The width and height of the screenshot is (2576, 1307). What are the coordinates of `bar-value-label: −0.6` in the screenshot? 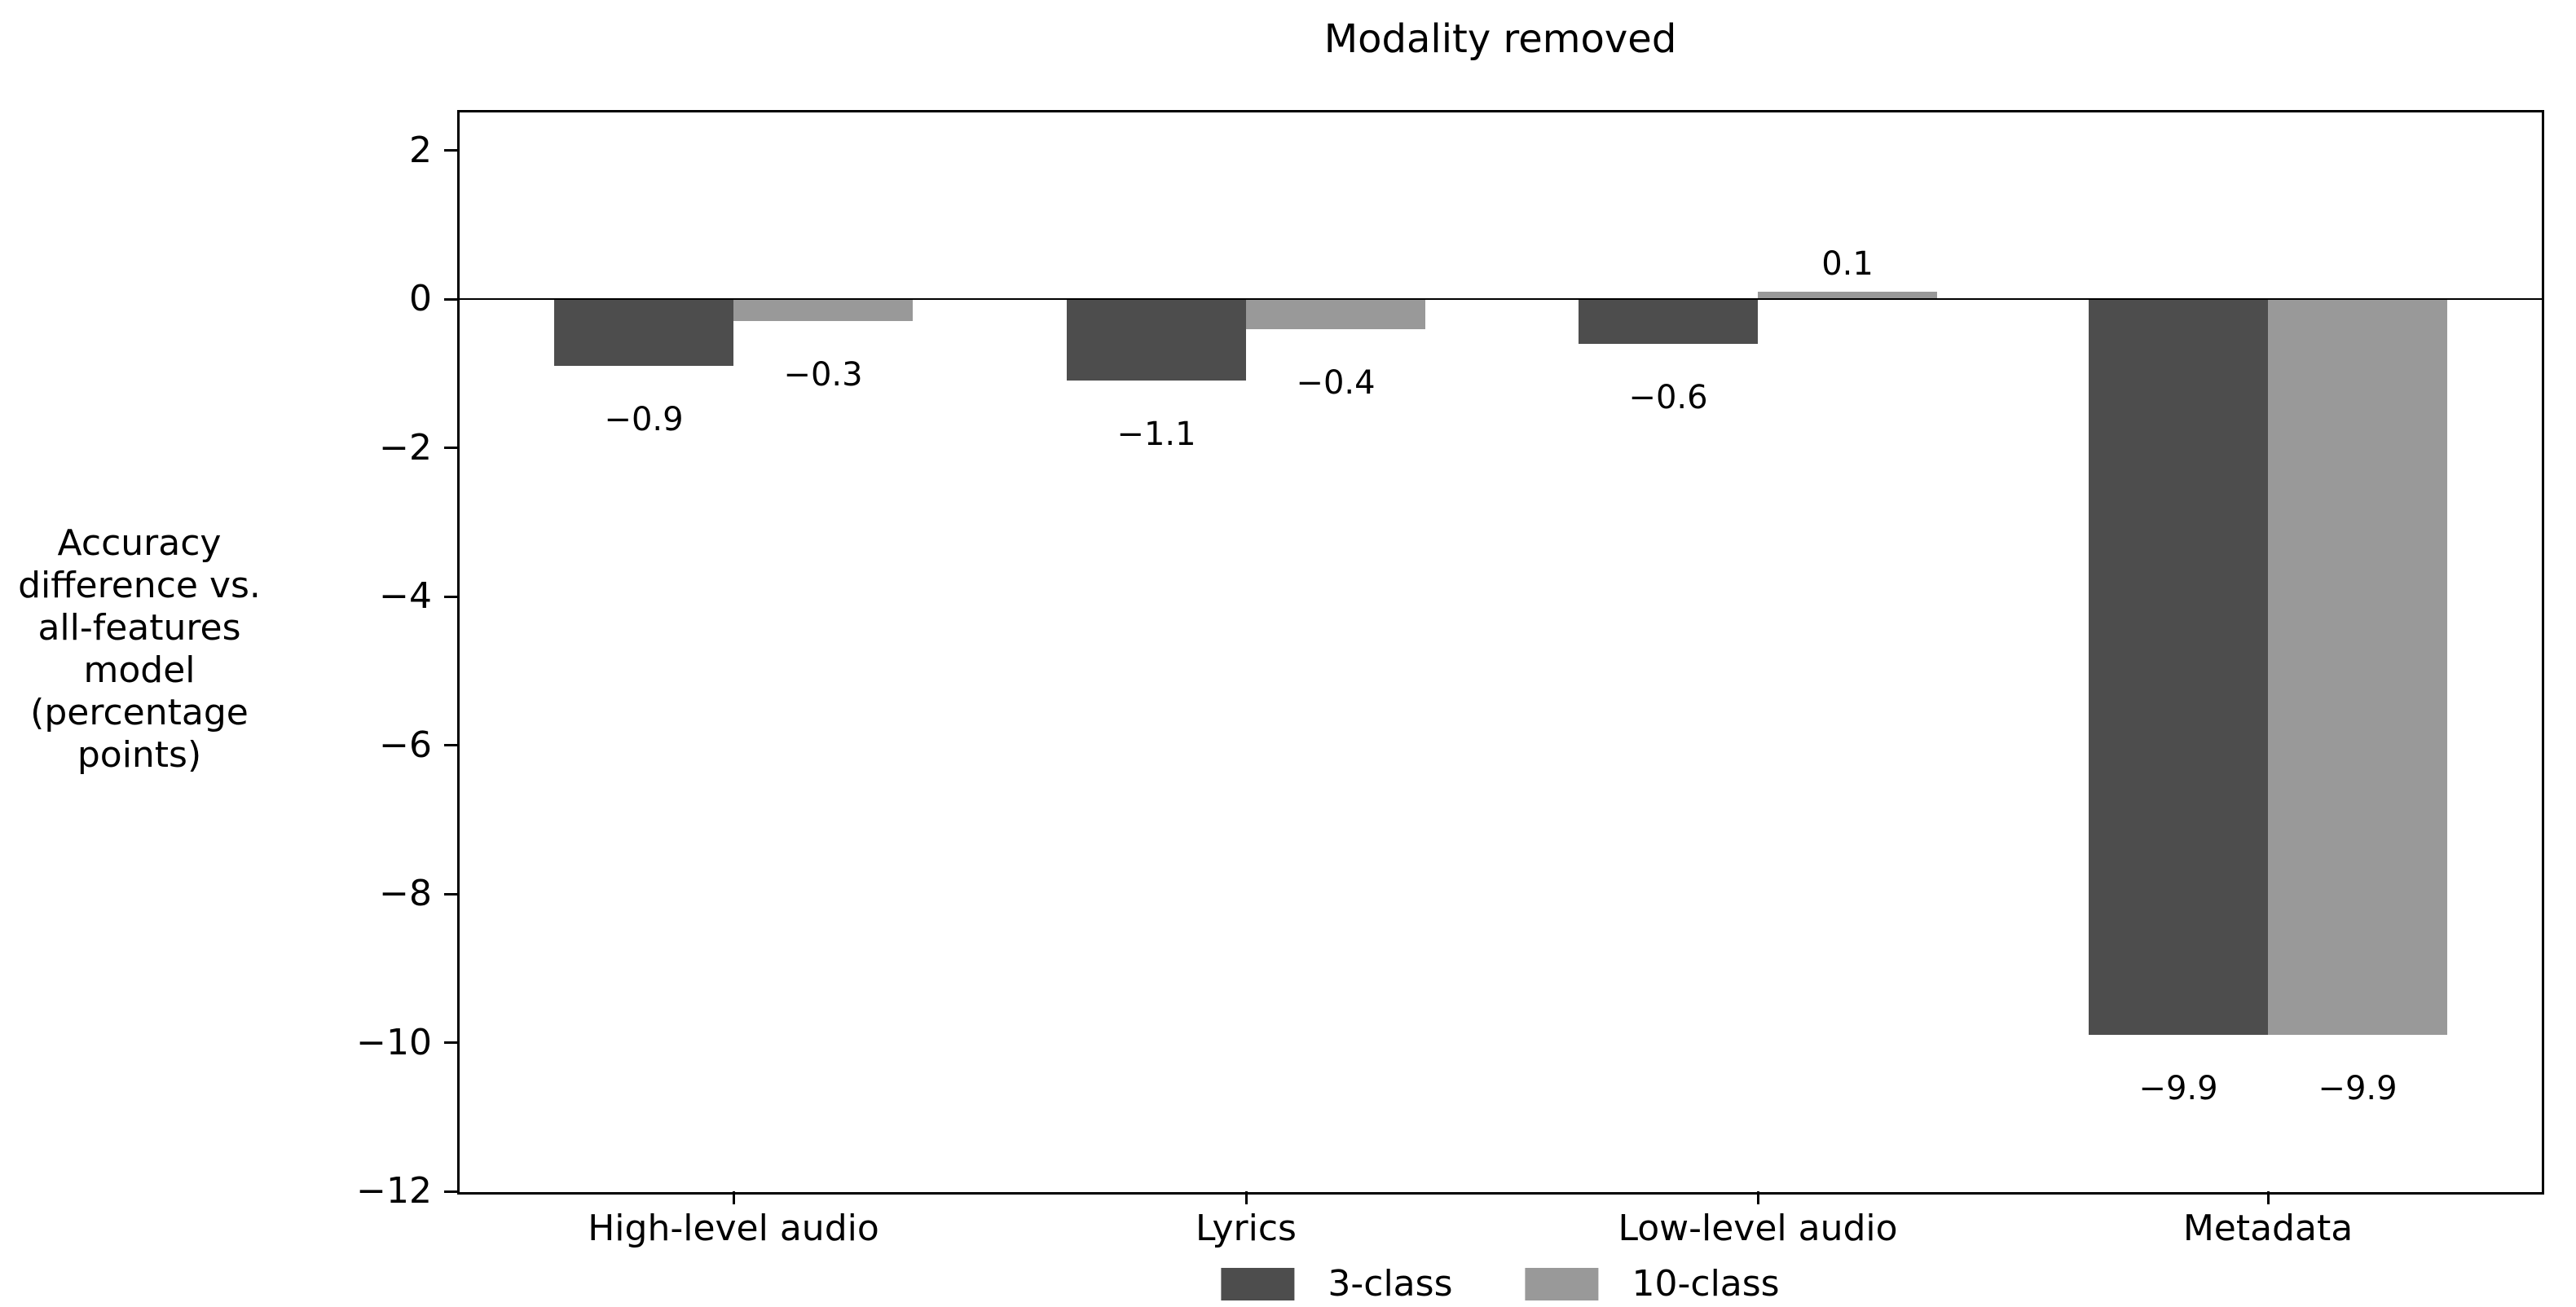 It's located at (1668, 397).